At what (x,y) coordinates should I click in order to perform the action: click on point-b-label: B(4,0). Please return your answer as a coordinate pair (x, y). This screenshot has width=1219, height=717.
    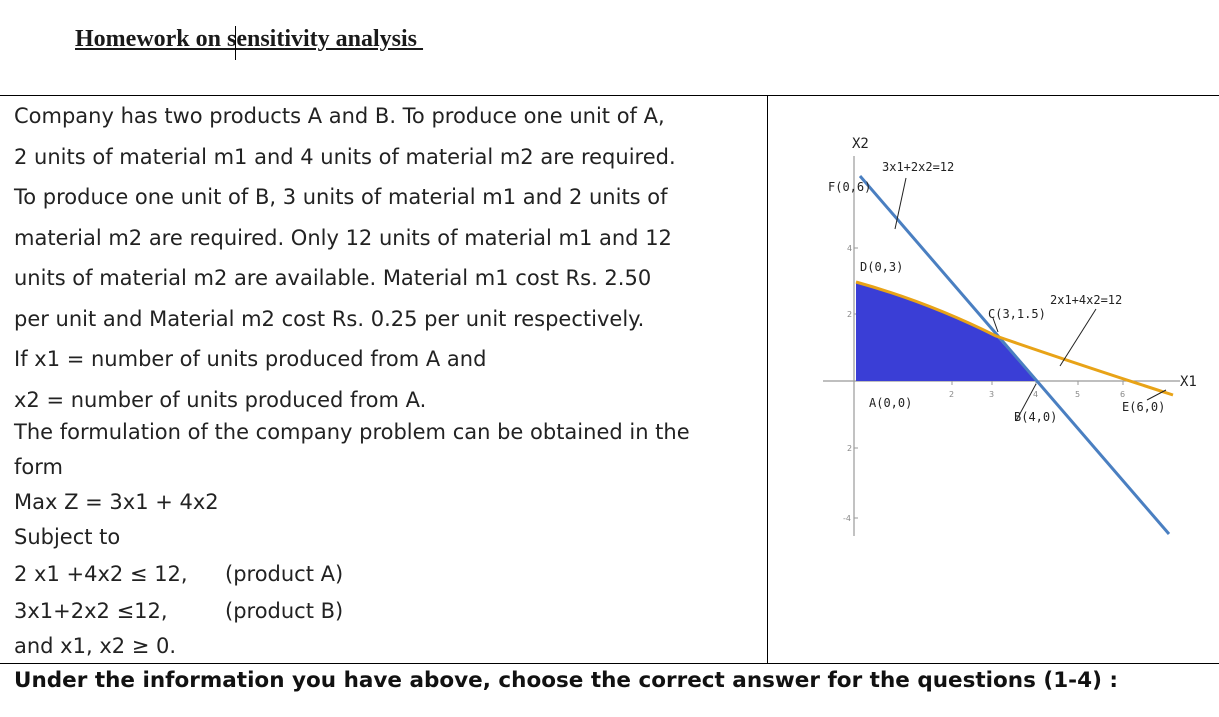
    Looking at the image, I should click on (1035, 417).